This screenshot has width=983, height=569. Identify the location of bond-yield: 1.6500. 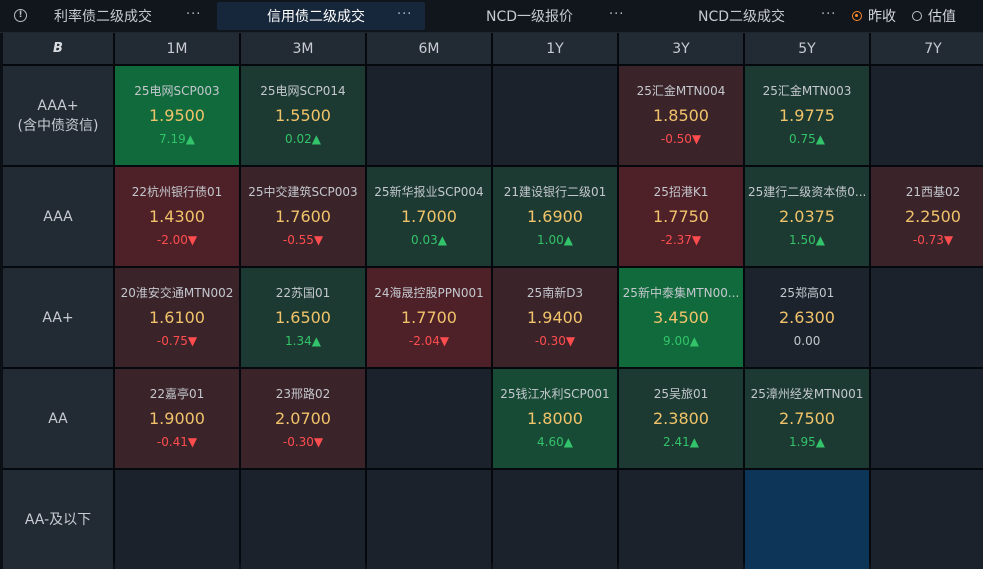
(303, 318).